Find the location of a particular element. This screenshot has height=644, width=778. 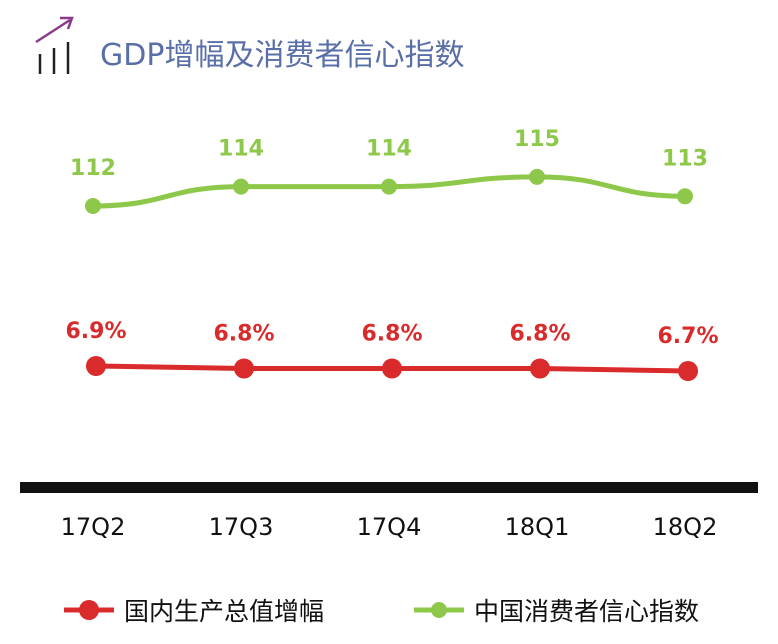

x-tick-label-17Q2: 17Q2 is located at coordinates (93, 527).